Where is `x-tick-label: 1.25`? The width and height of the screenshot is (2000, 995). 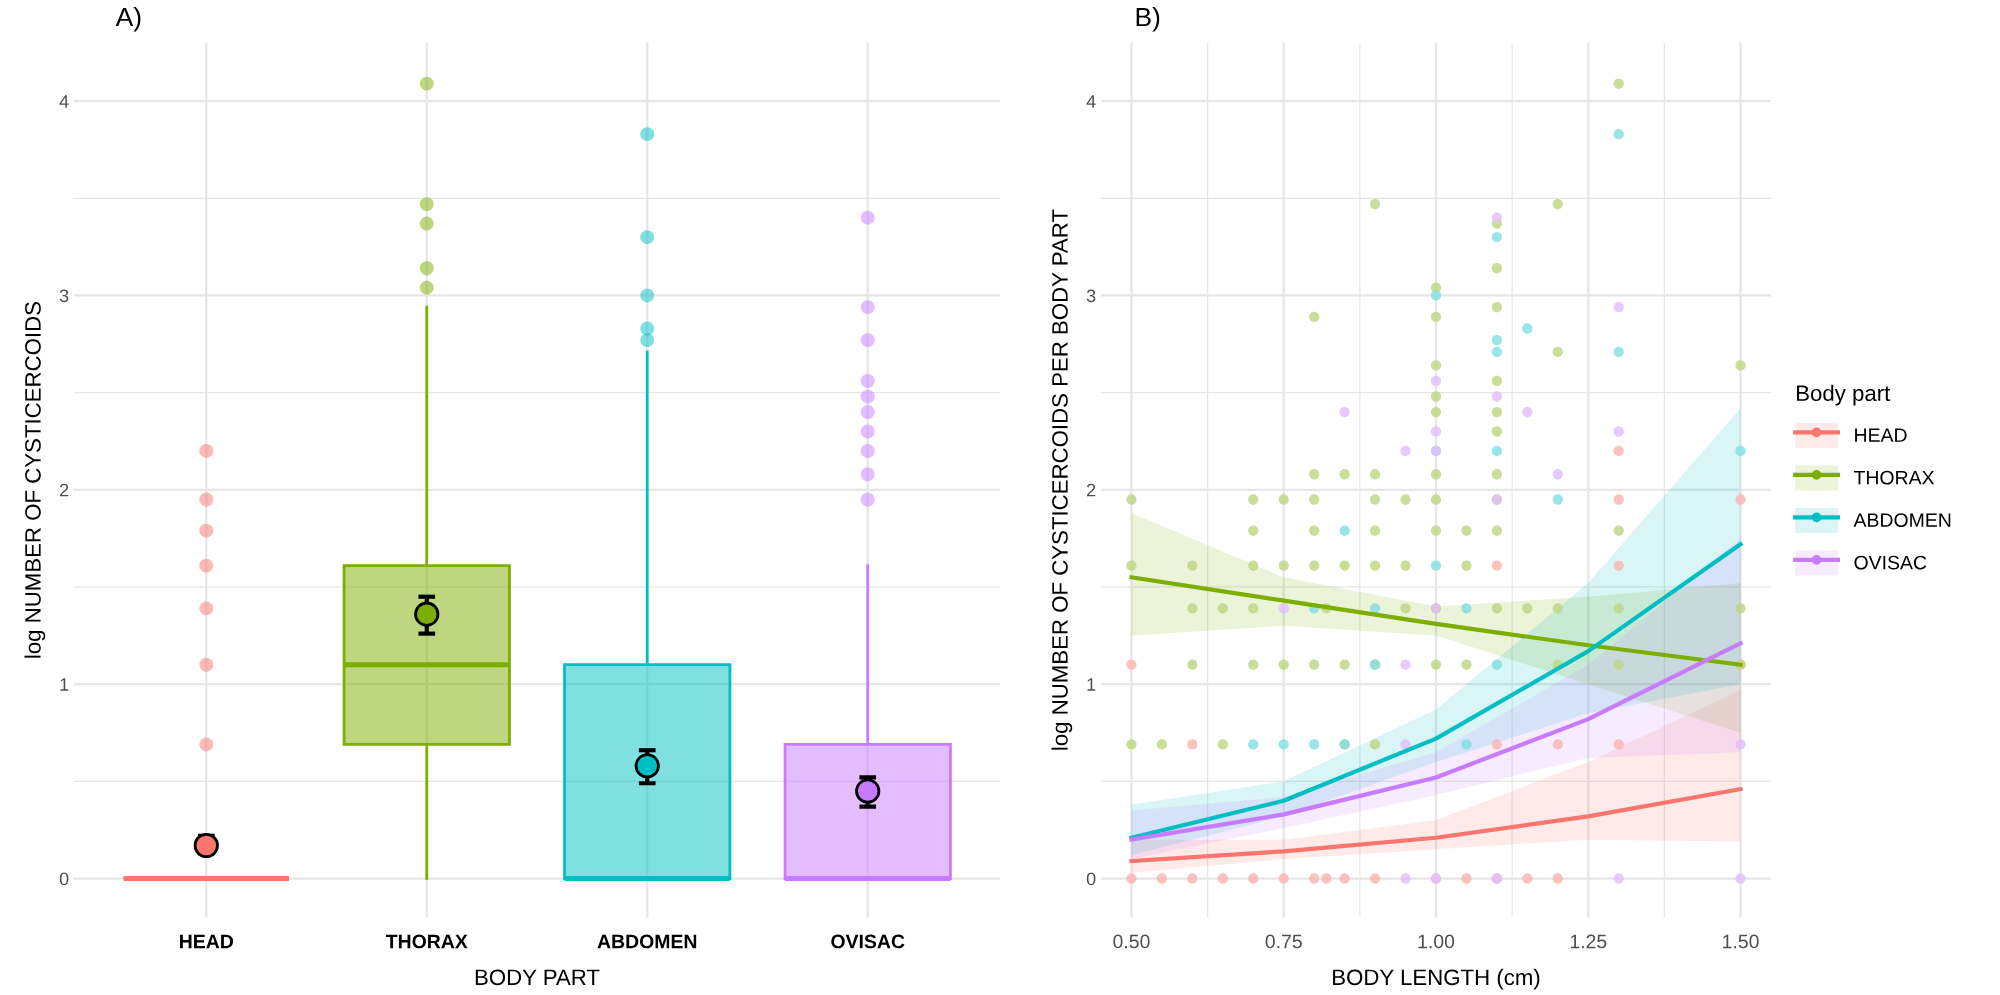
x-tick-label: 1.25 is located at coordinates (1588, 941).